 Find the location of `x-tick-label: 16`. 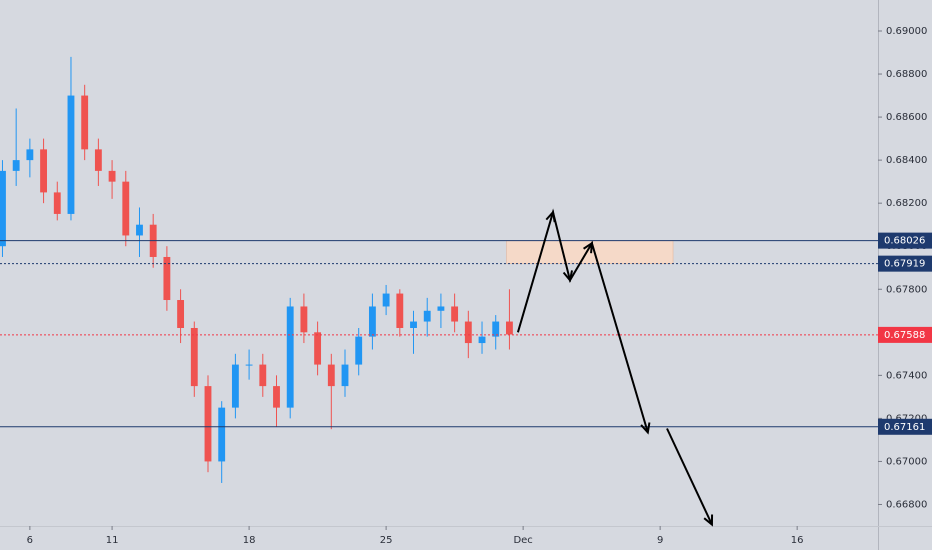

x-tick-label: 16 is located at coordinates (797, 540).